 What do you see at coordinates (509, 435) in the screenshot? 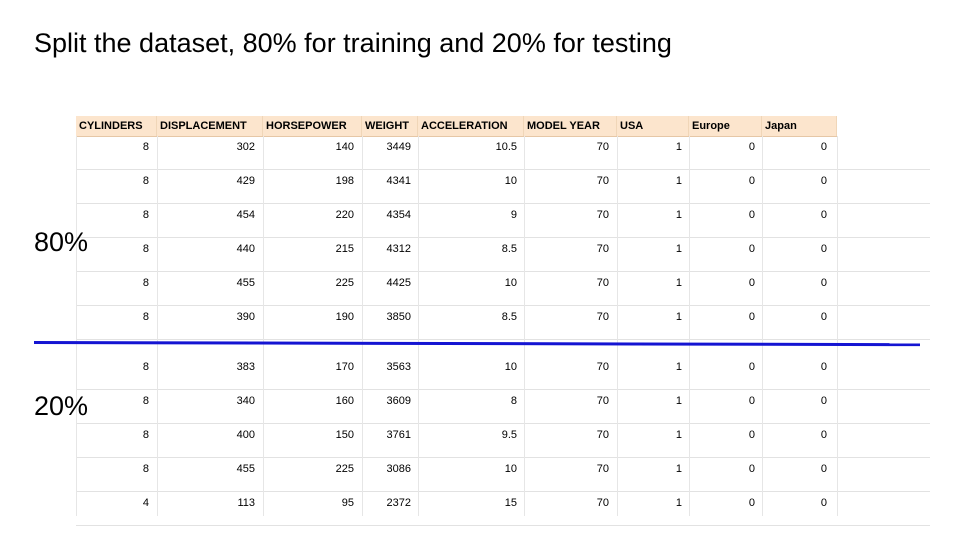
I see `table-cell: 9.5` at bounding box center [509, 435].